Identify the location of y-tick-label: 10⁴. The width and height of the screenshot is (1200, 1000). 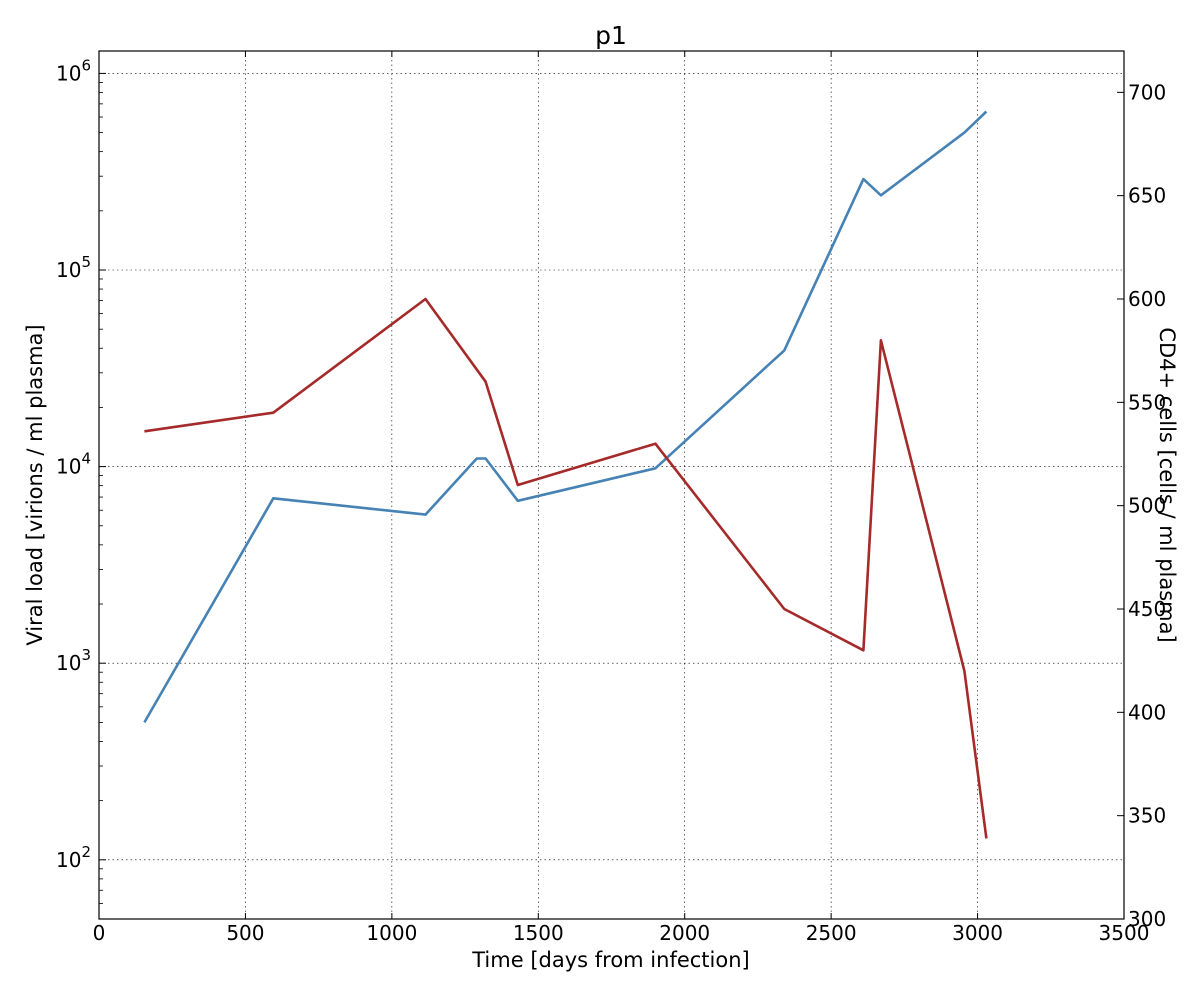
(73, 464).